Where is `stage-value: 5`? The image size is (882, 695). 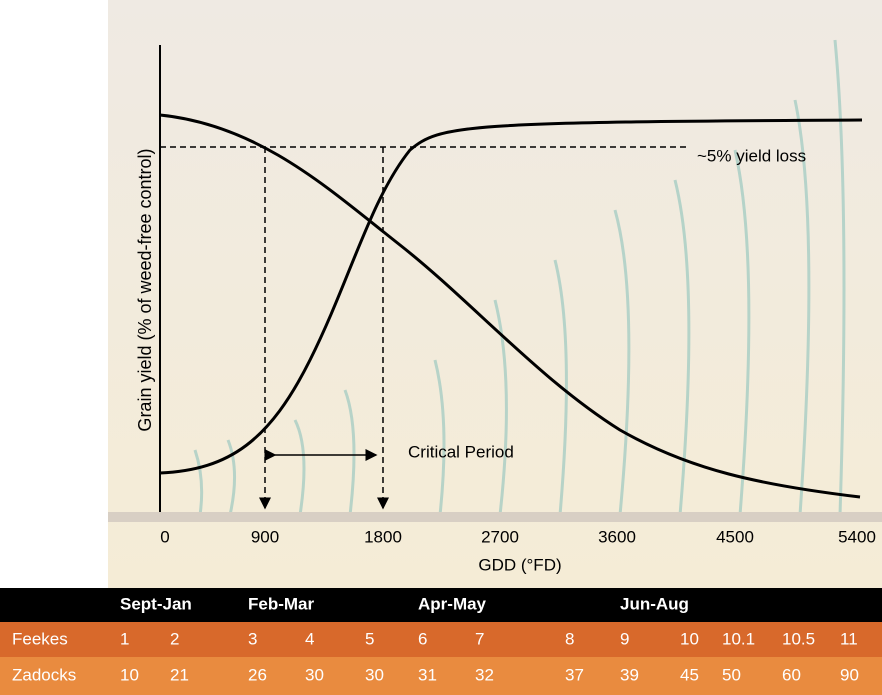 stage-value: 5 is located at coordinates (369, 638).